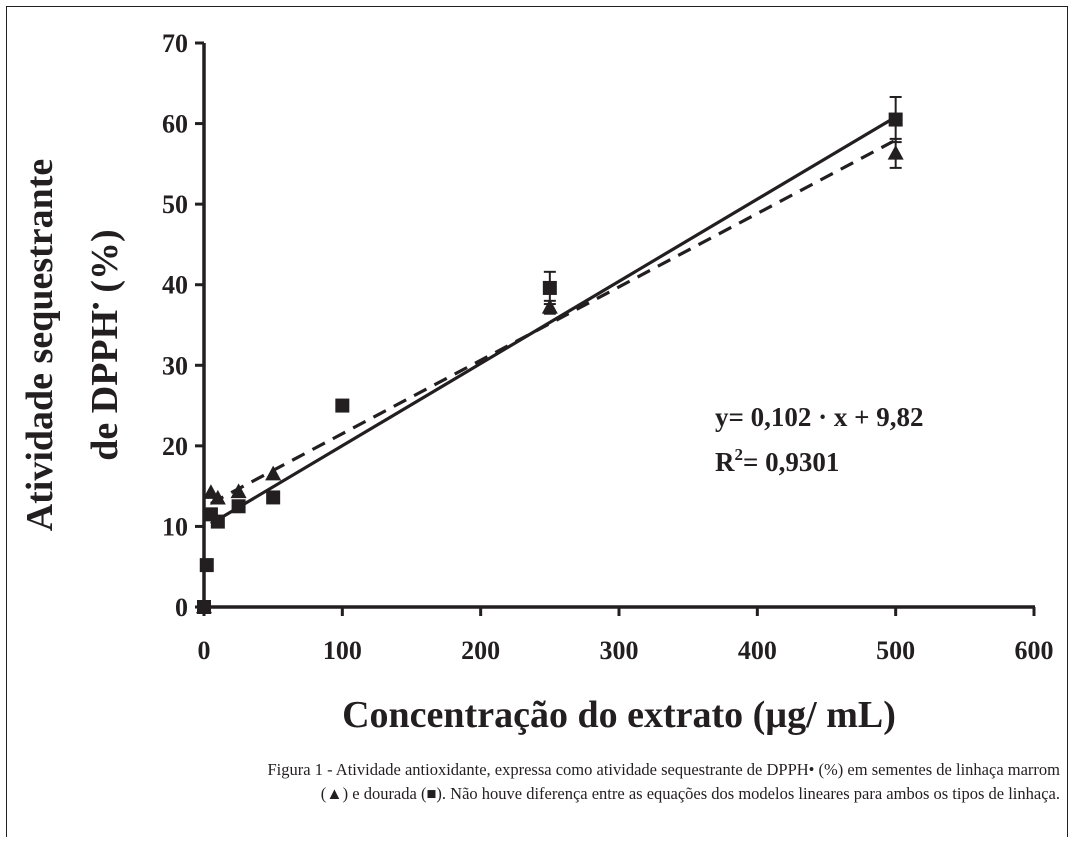 The width and height of the screenshot is (1073, 843). Describe the element at coordinates (175, 446) in the screenshot. I see `y-tick-label: 20` at that location.